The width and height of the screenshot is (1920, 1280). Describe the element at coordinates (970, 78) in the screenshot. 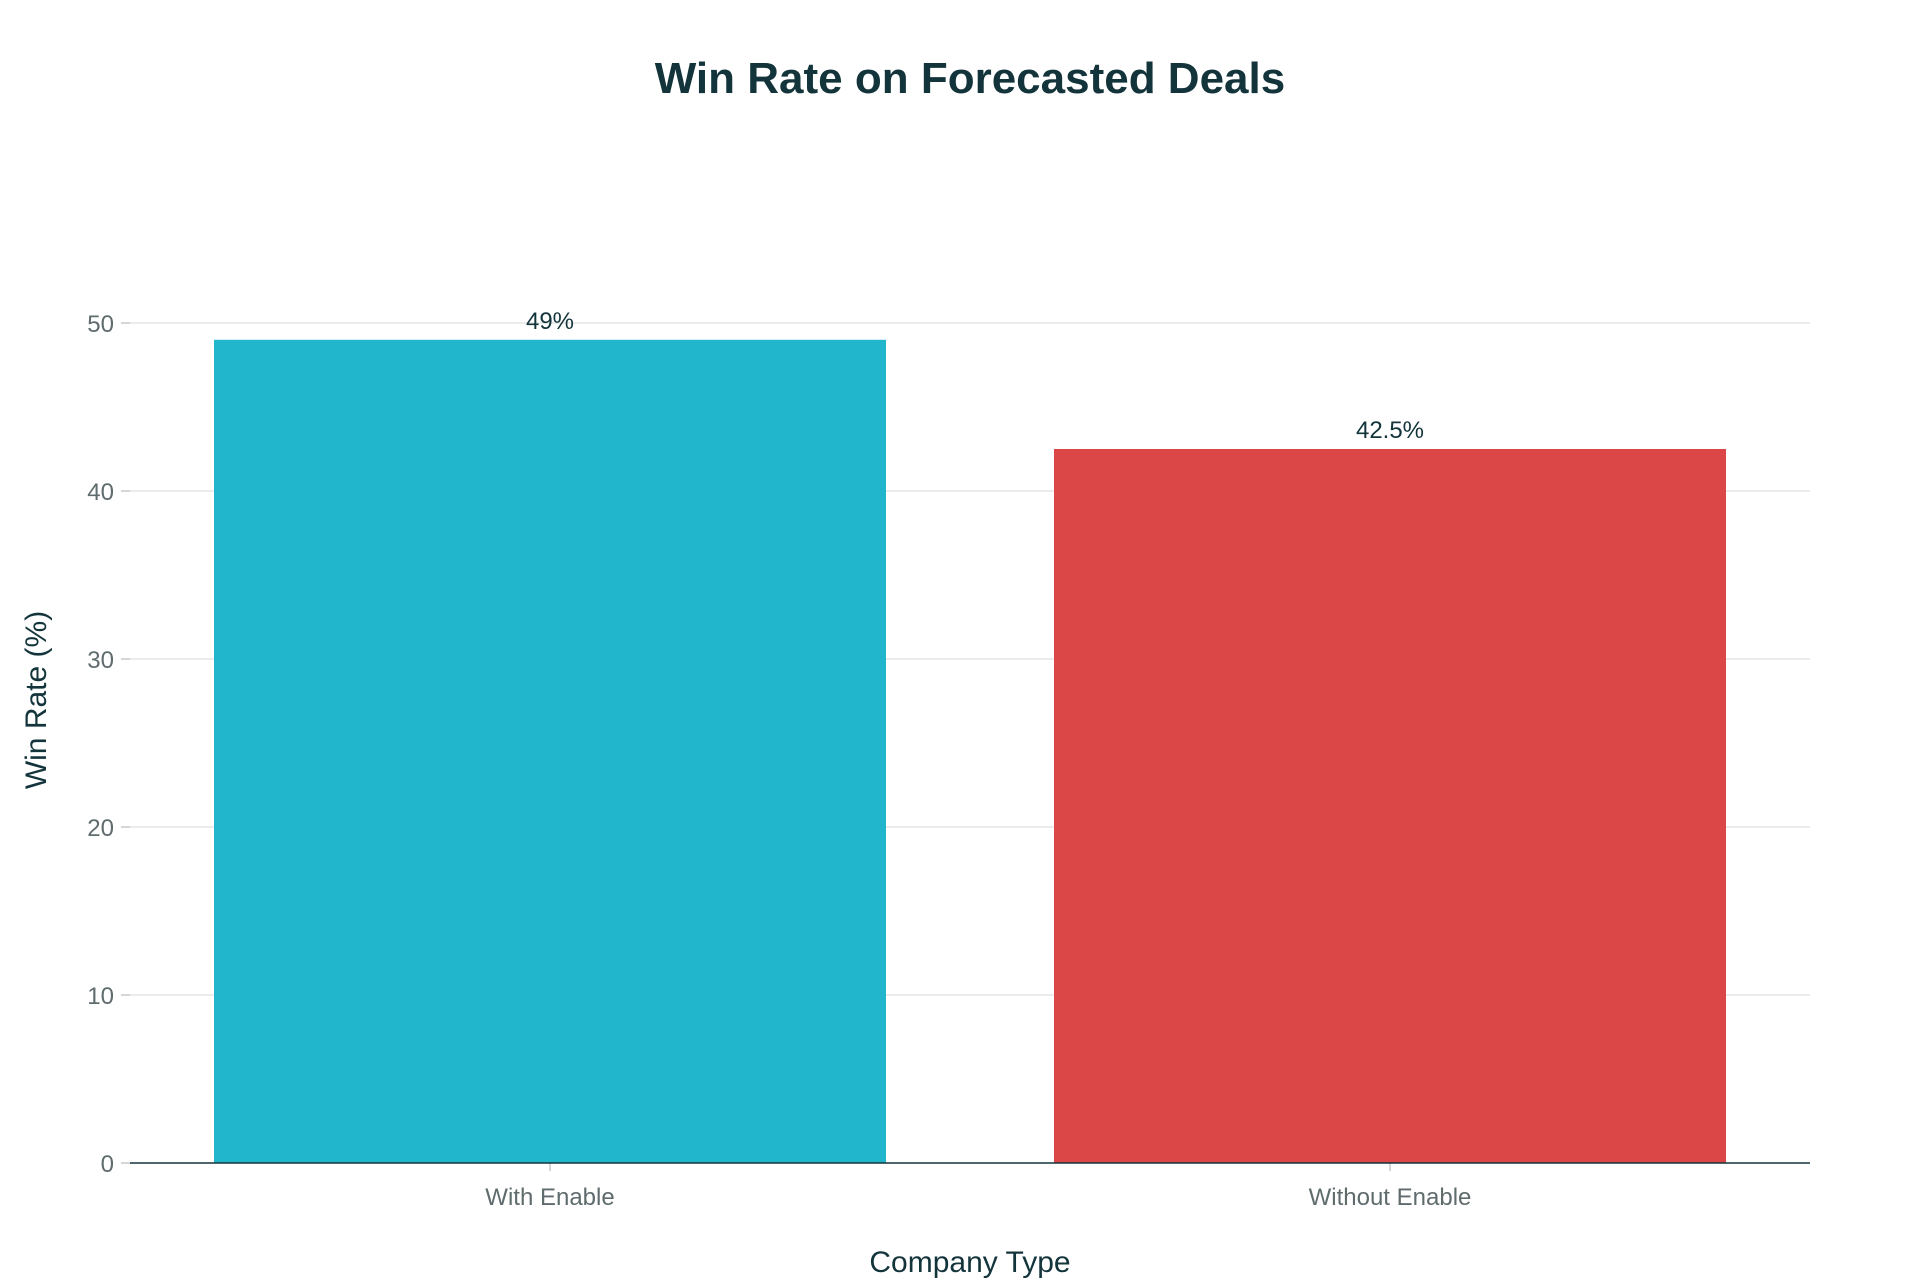

I see `chart-title: Win Rate on Forecasted Deals` at that location.